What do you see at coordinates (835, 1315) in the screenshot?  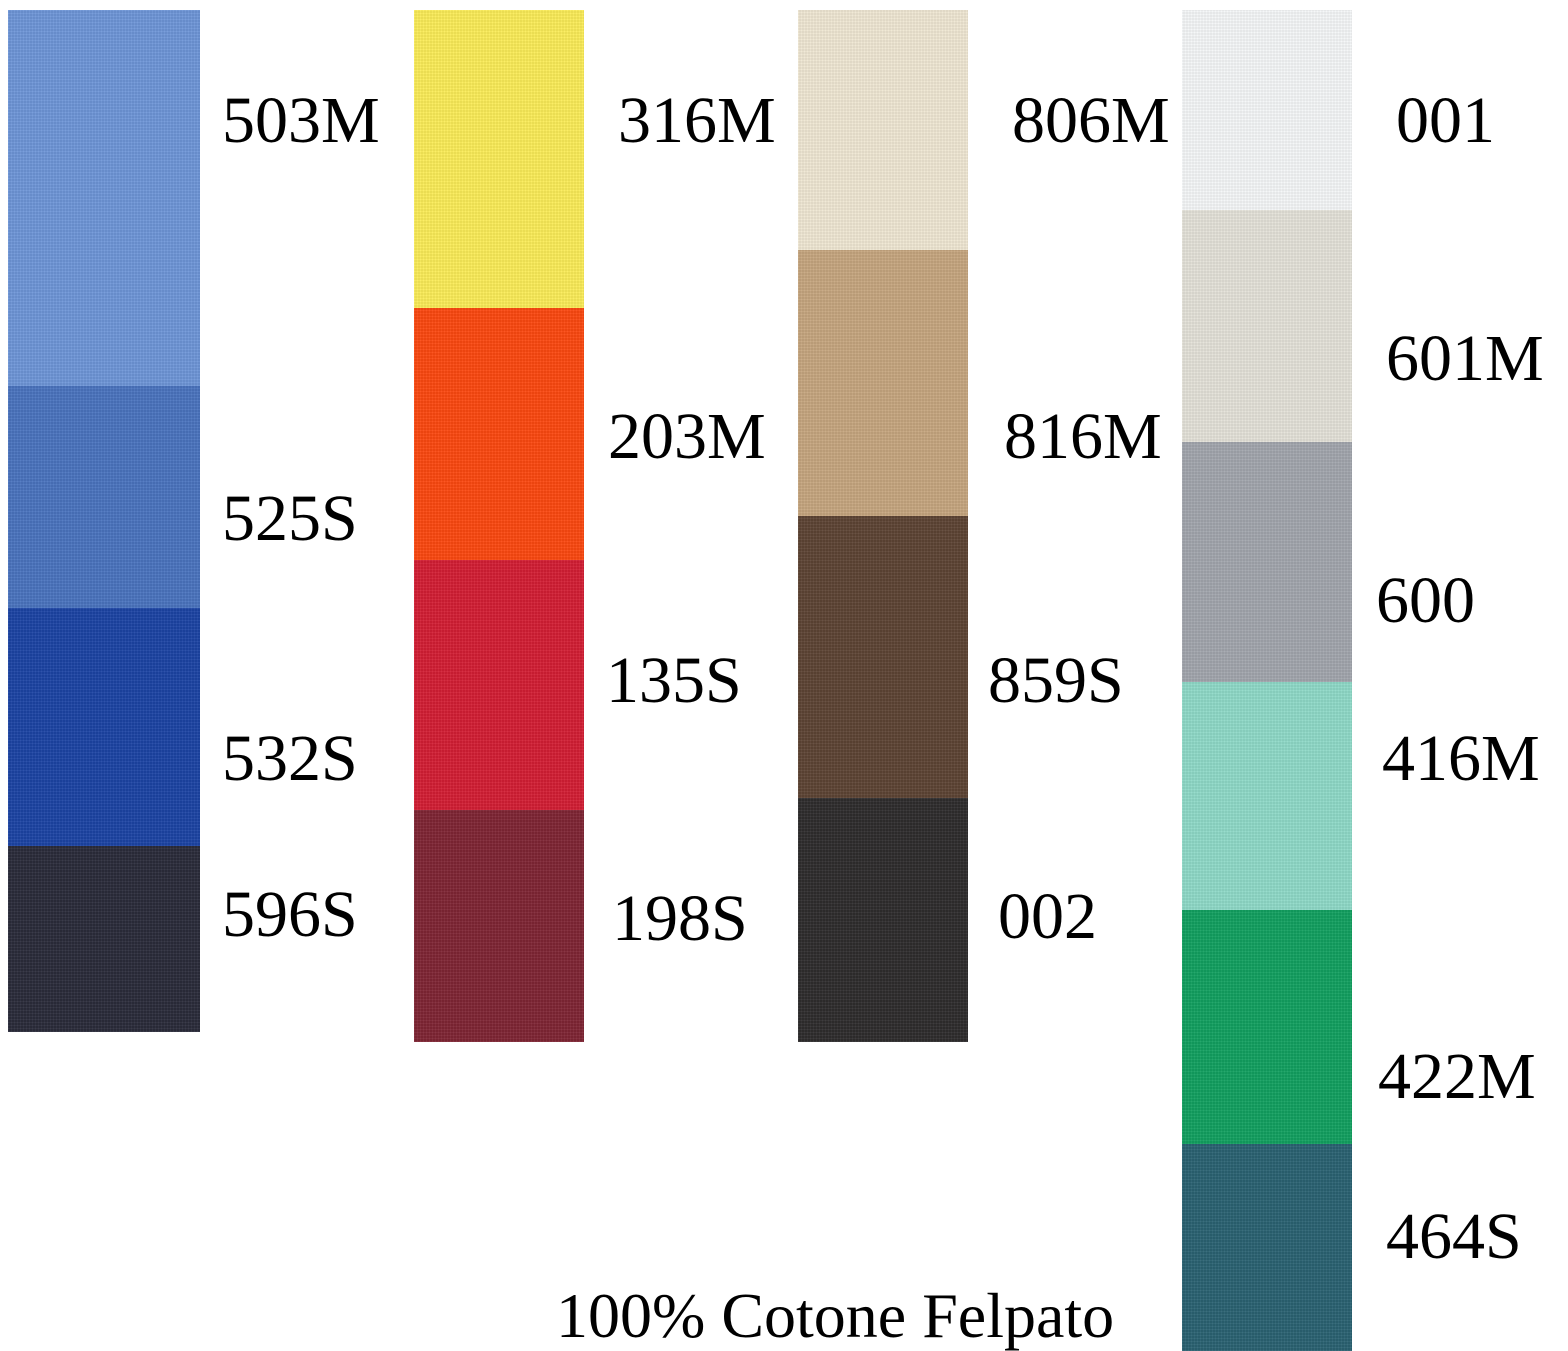 I see `fabric-description: 100% Cotone Felpato` at bounding box center [835, 1315].